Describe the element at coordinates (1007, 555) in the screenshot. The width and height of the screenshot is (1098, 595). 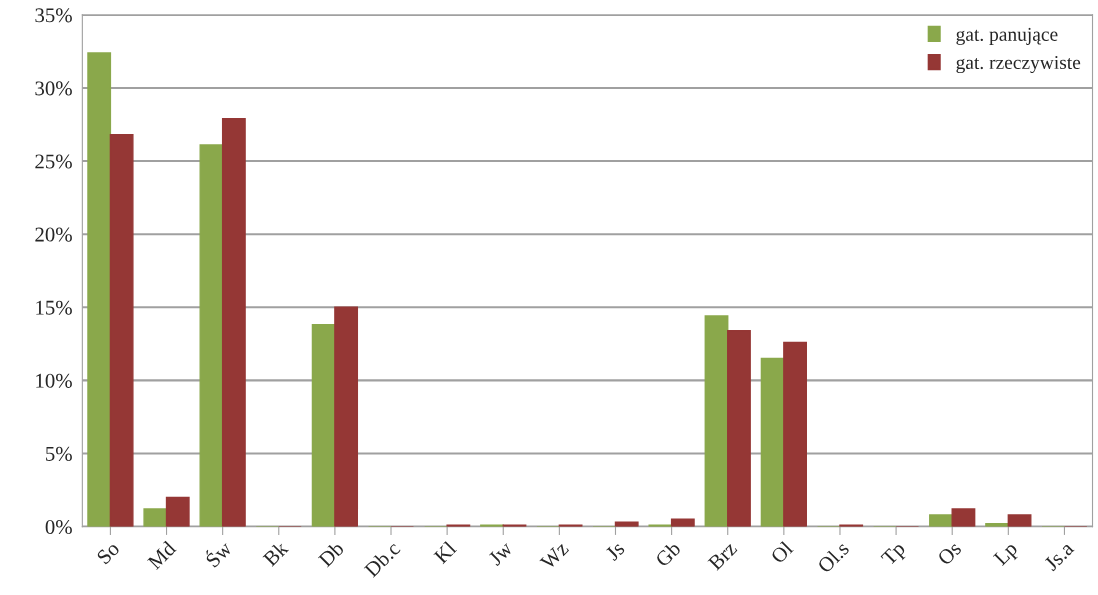
I see `x-tick-label: Lp` at that location.